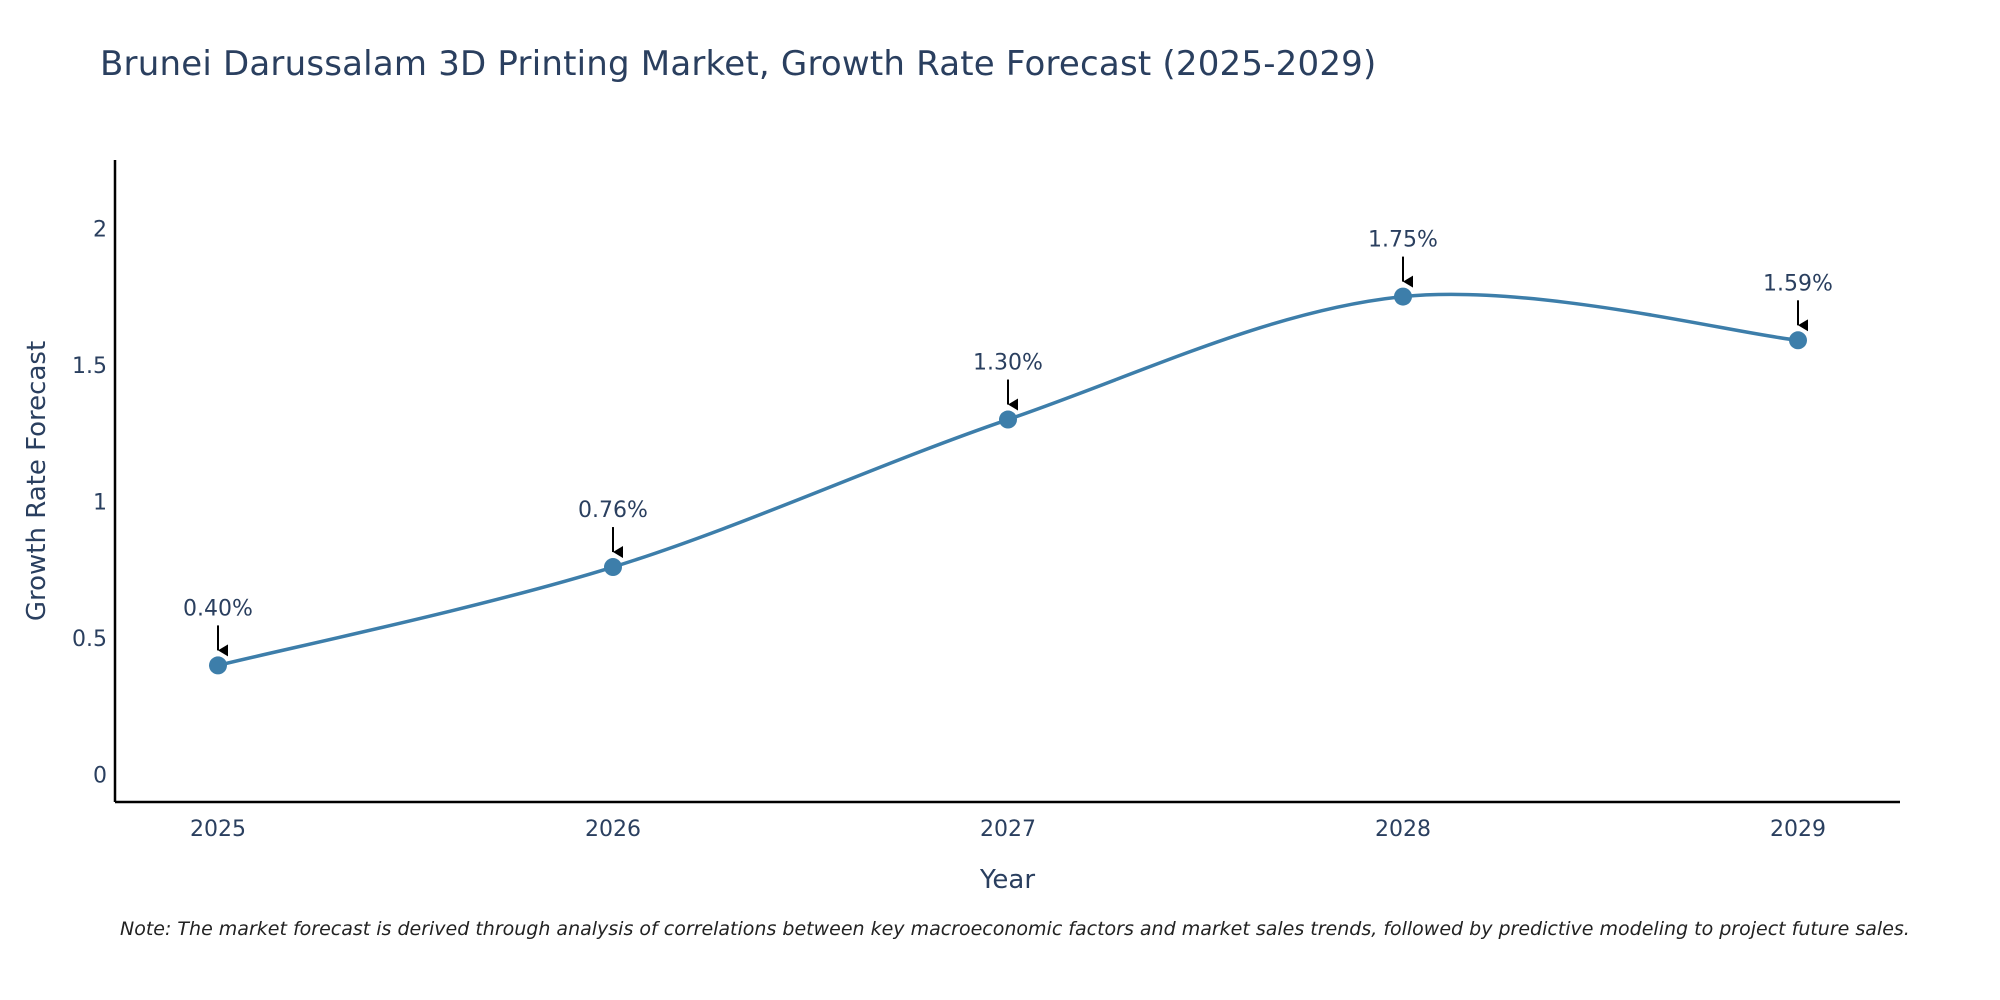 This screenshot has height=1000, width=2000. Describe the element at coordinates (37, 481) in the screenshot. I see `y-axis-title: Growth Rate Forecast` at that location.